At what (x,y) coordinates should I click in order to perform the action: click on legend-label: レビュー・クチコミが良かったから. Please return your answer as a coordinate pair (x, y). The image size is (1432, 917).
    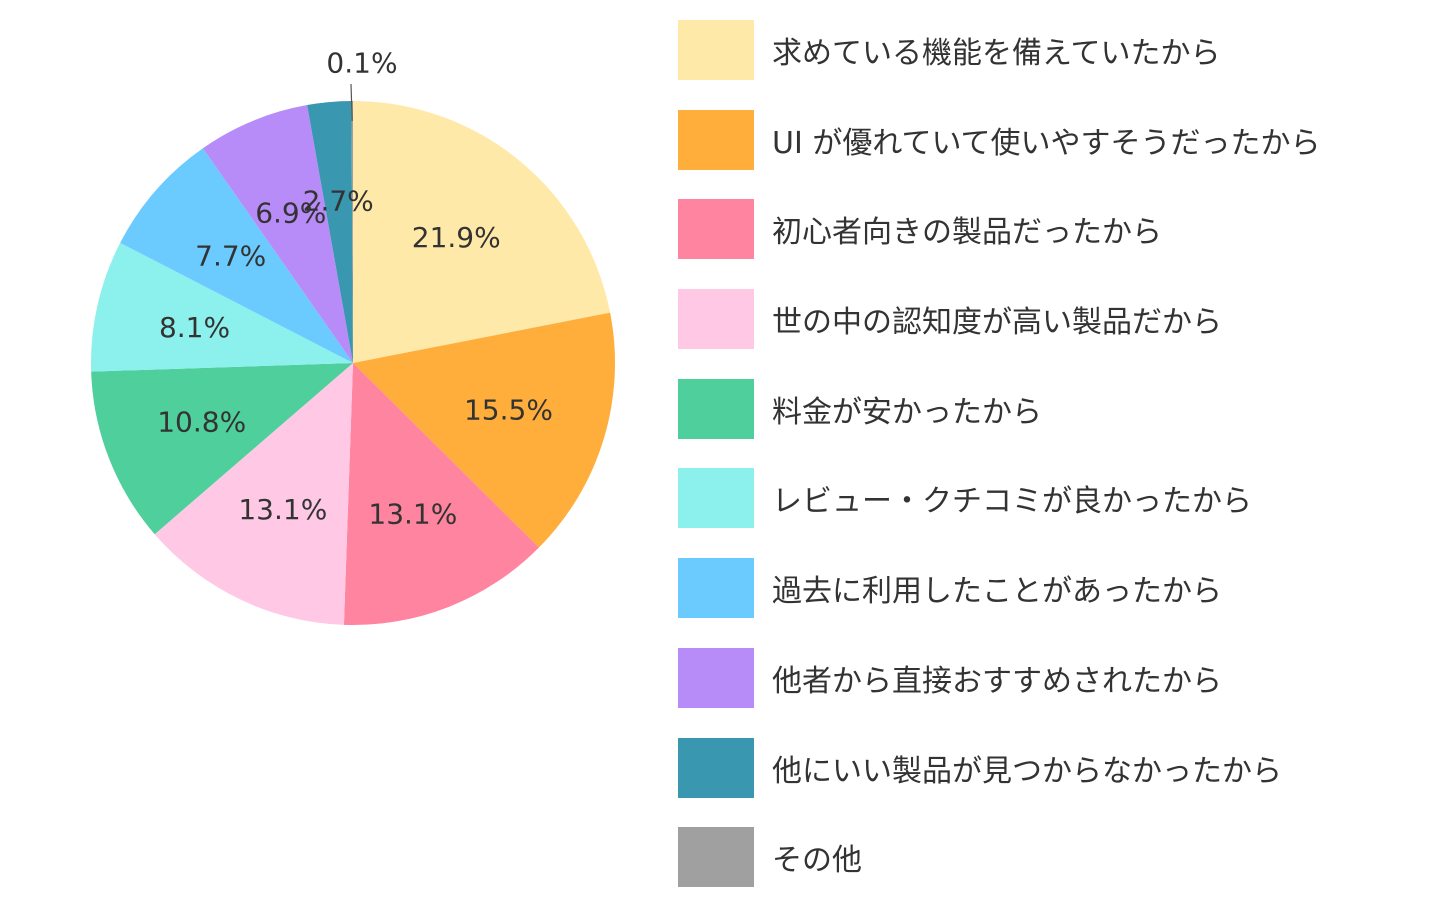
    Looking at the image, I should click on (1012, 502).